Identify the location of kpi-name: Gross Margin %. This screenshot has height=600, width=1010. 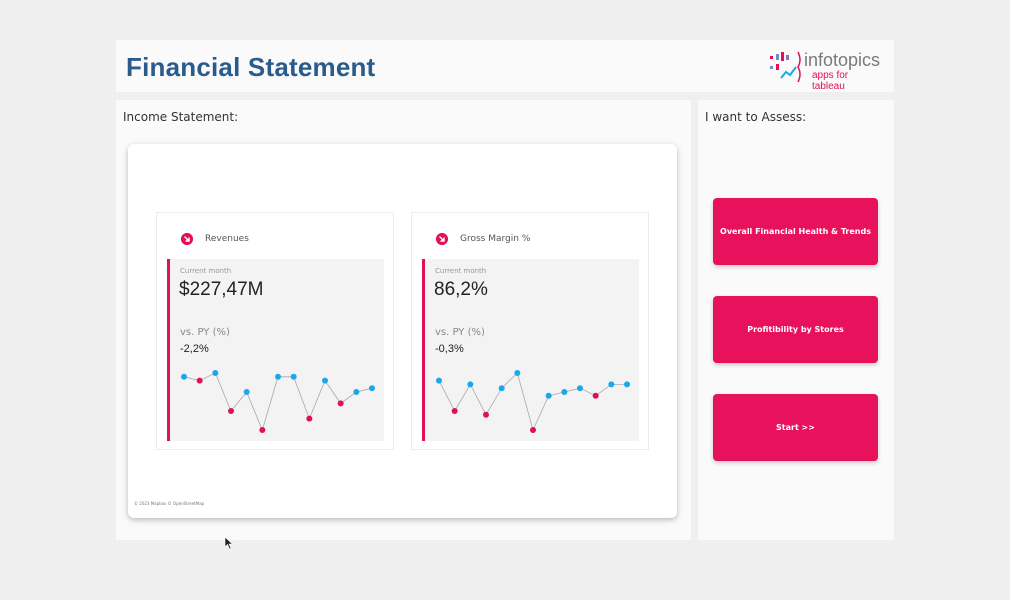
(495, 239).